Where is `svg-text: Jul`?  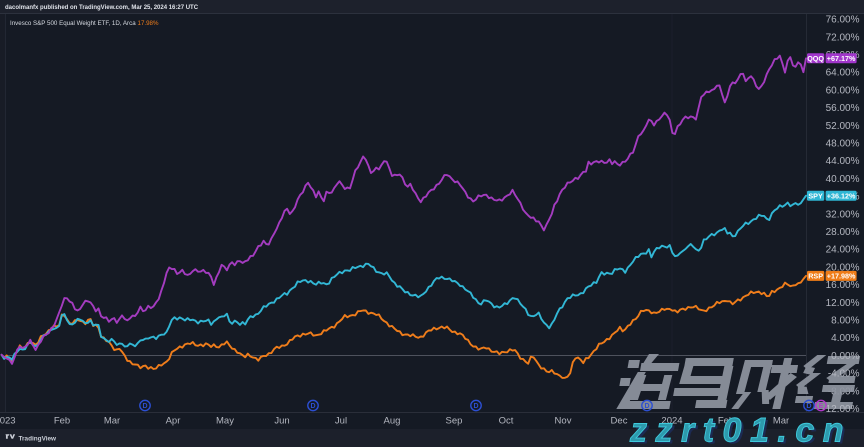 svg-text: Jul is located at coordinates (341, 421).